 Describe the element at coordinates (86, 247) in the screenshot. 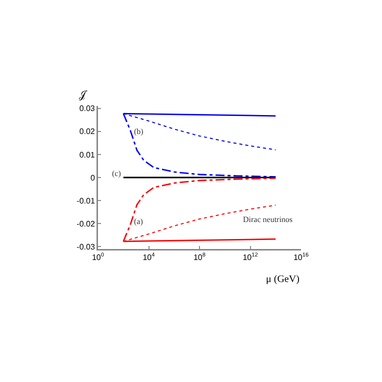

I see `y-tick-label: -0.03` at that location.